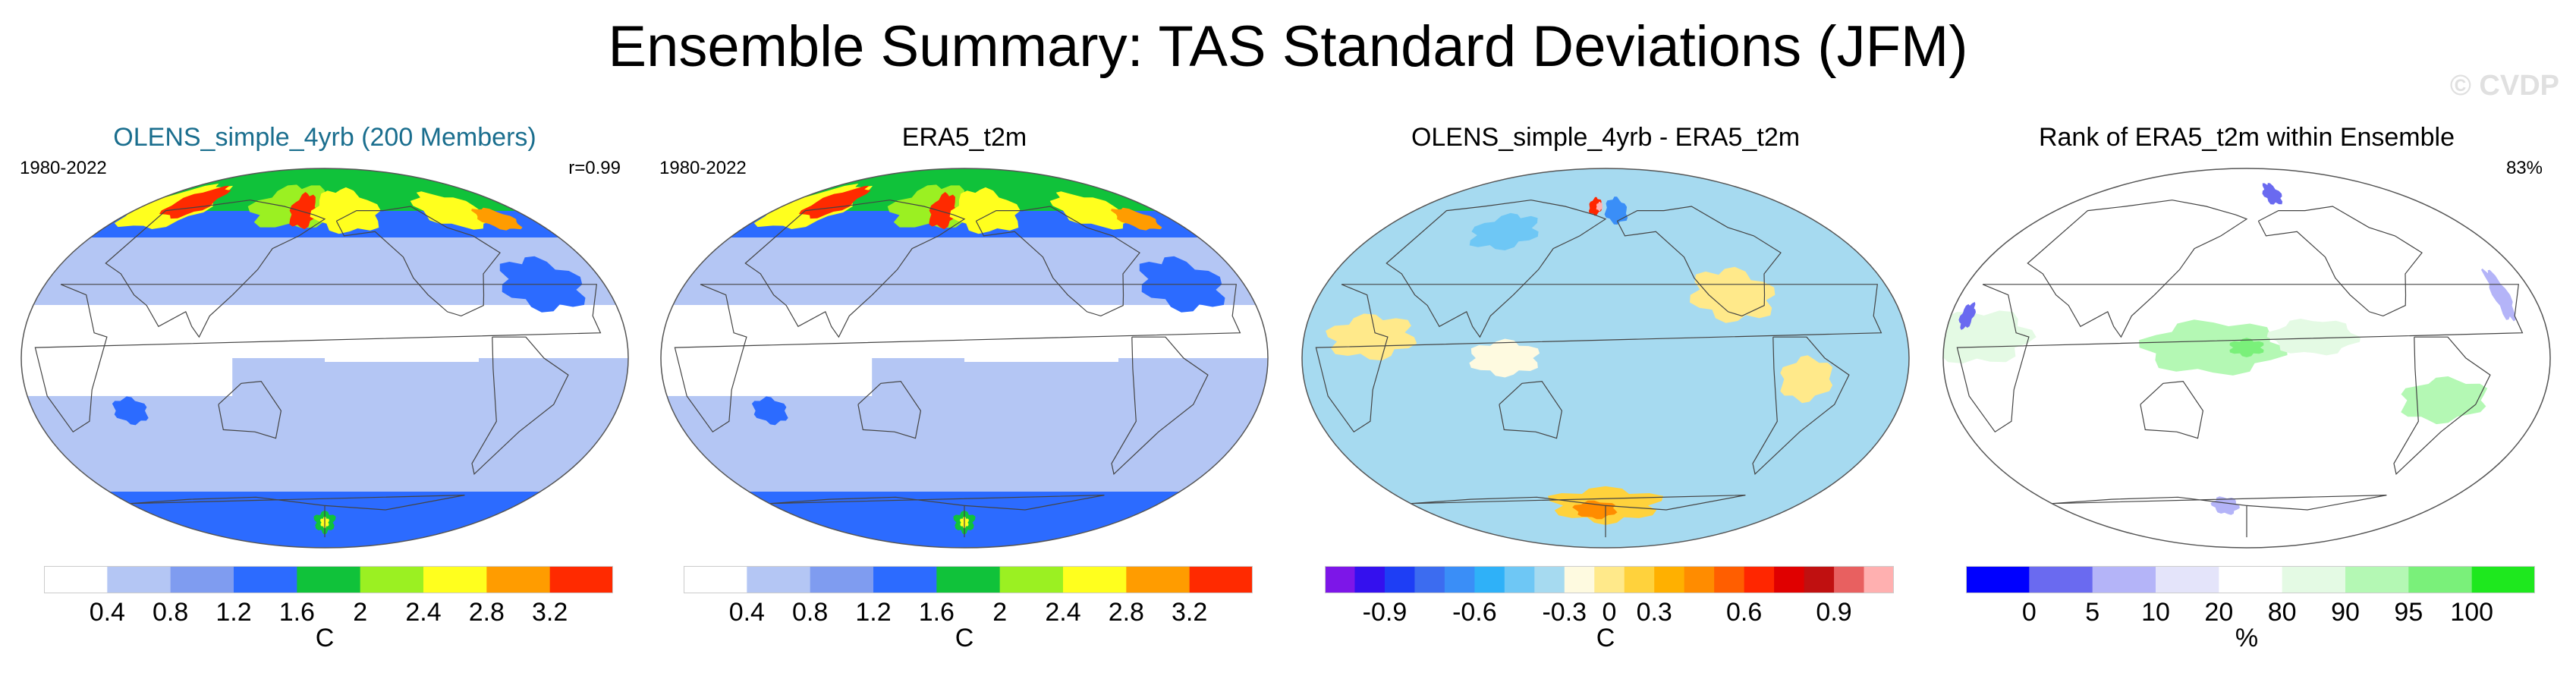 The width and height of the screenshot is (2576, 676). I want to click on colorbar-tick-label: 2, so click(1000, 612).